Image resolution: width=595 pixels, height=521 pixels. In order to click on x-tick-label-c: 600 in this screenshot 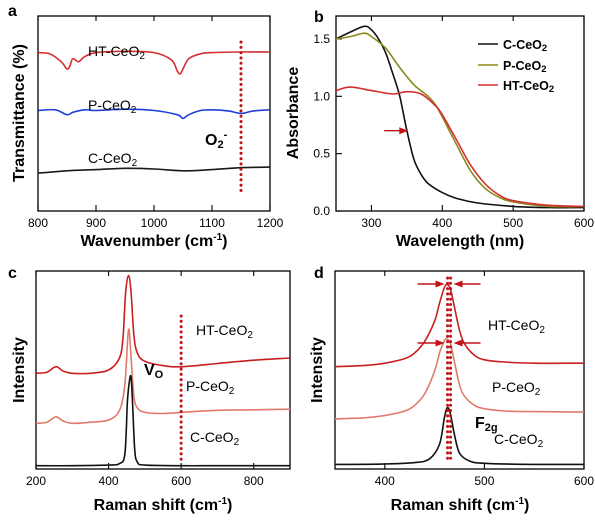, I will do `click(181, 481)`.